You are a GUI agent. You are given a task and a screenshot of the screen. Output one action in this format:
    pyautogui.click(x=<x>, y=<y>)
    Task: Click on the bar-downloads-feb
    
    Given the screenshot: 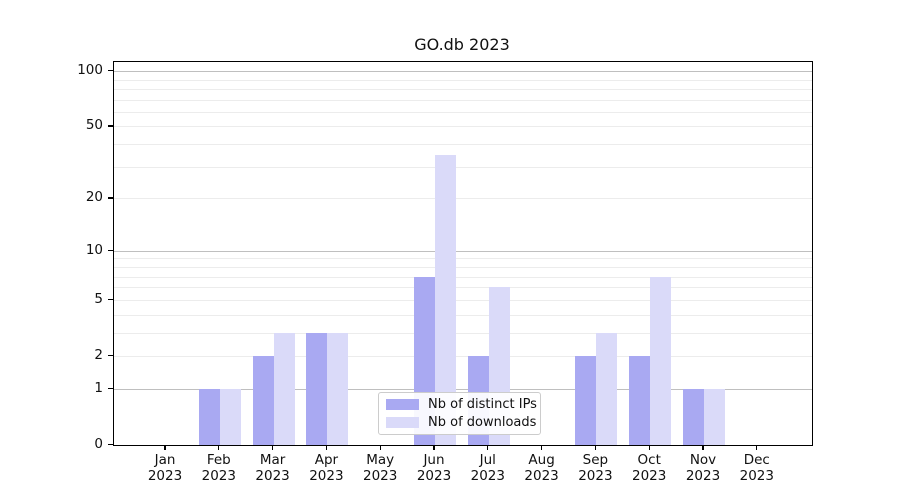 What is the action you would take?
    pyautogui.click(x=230, y=416)
    